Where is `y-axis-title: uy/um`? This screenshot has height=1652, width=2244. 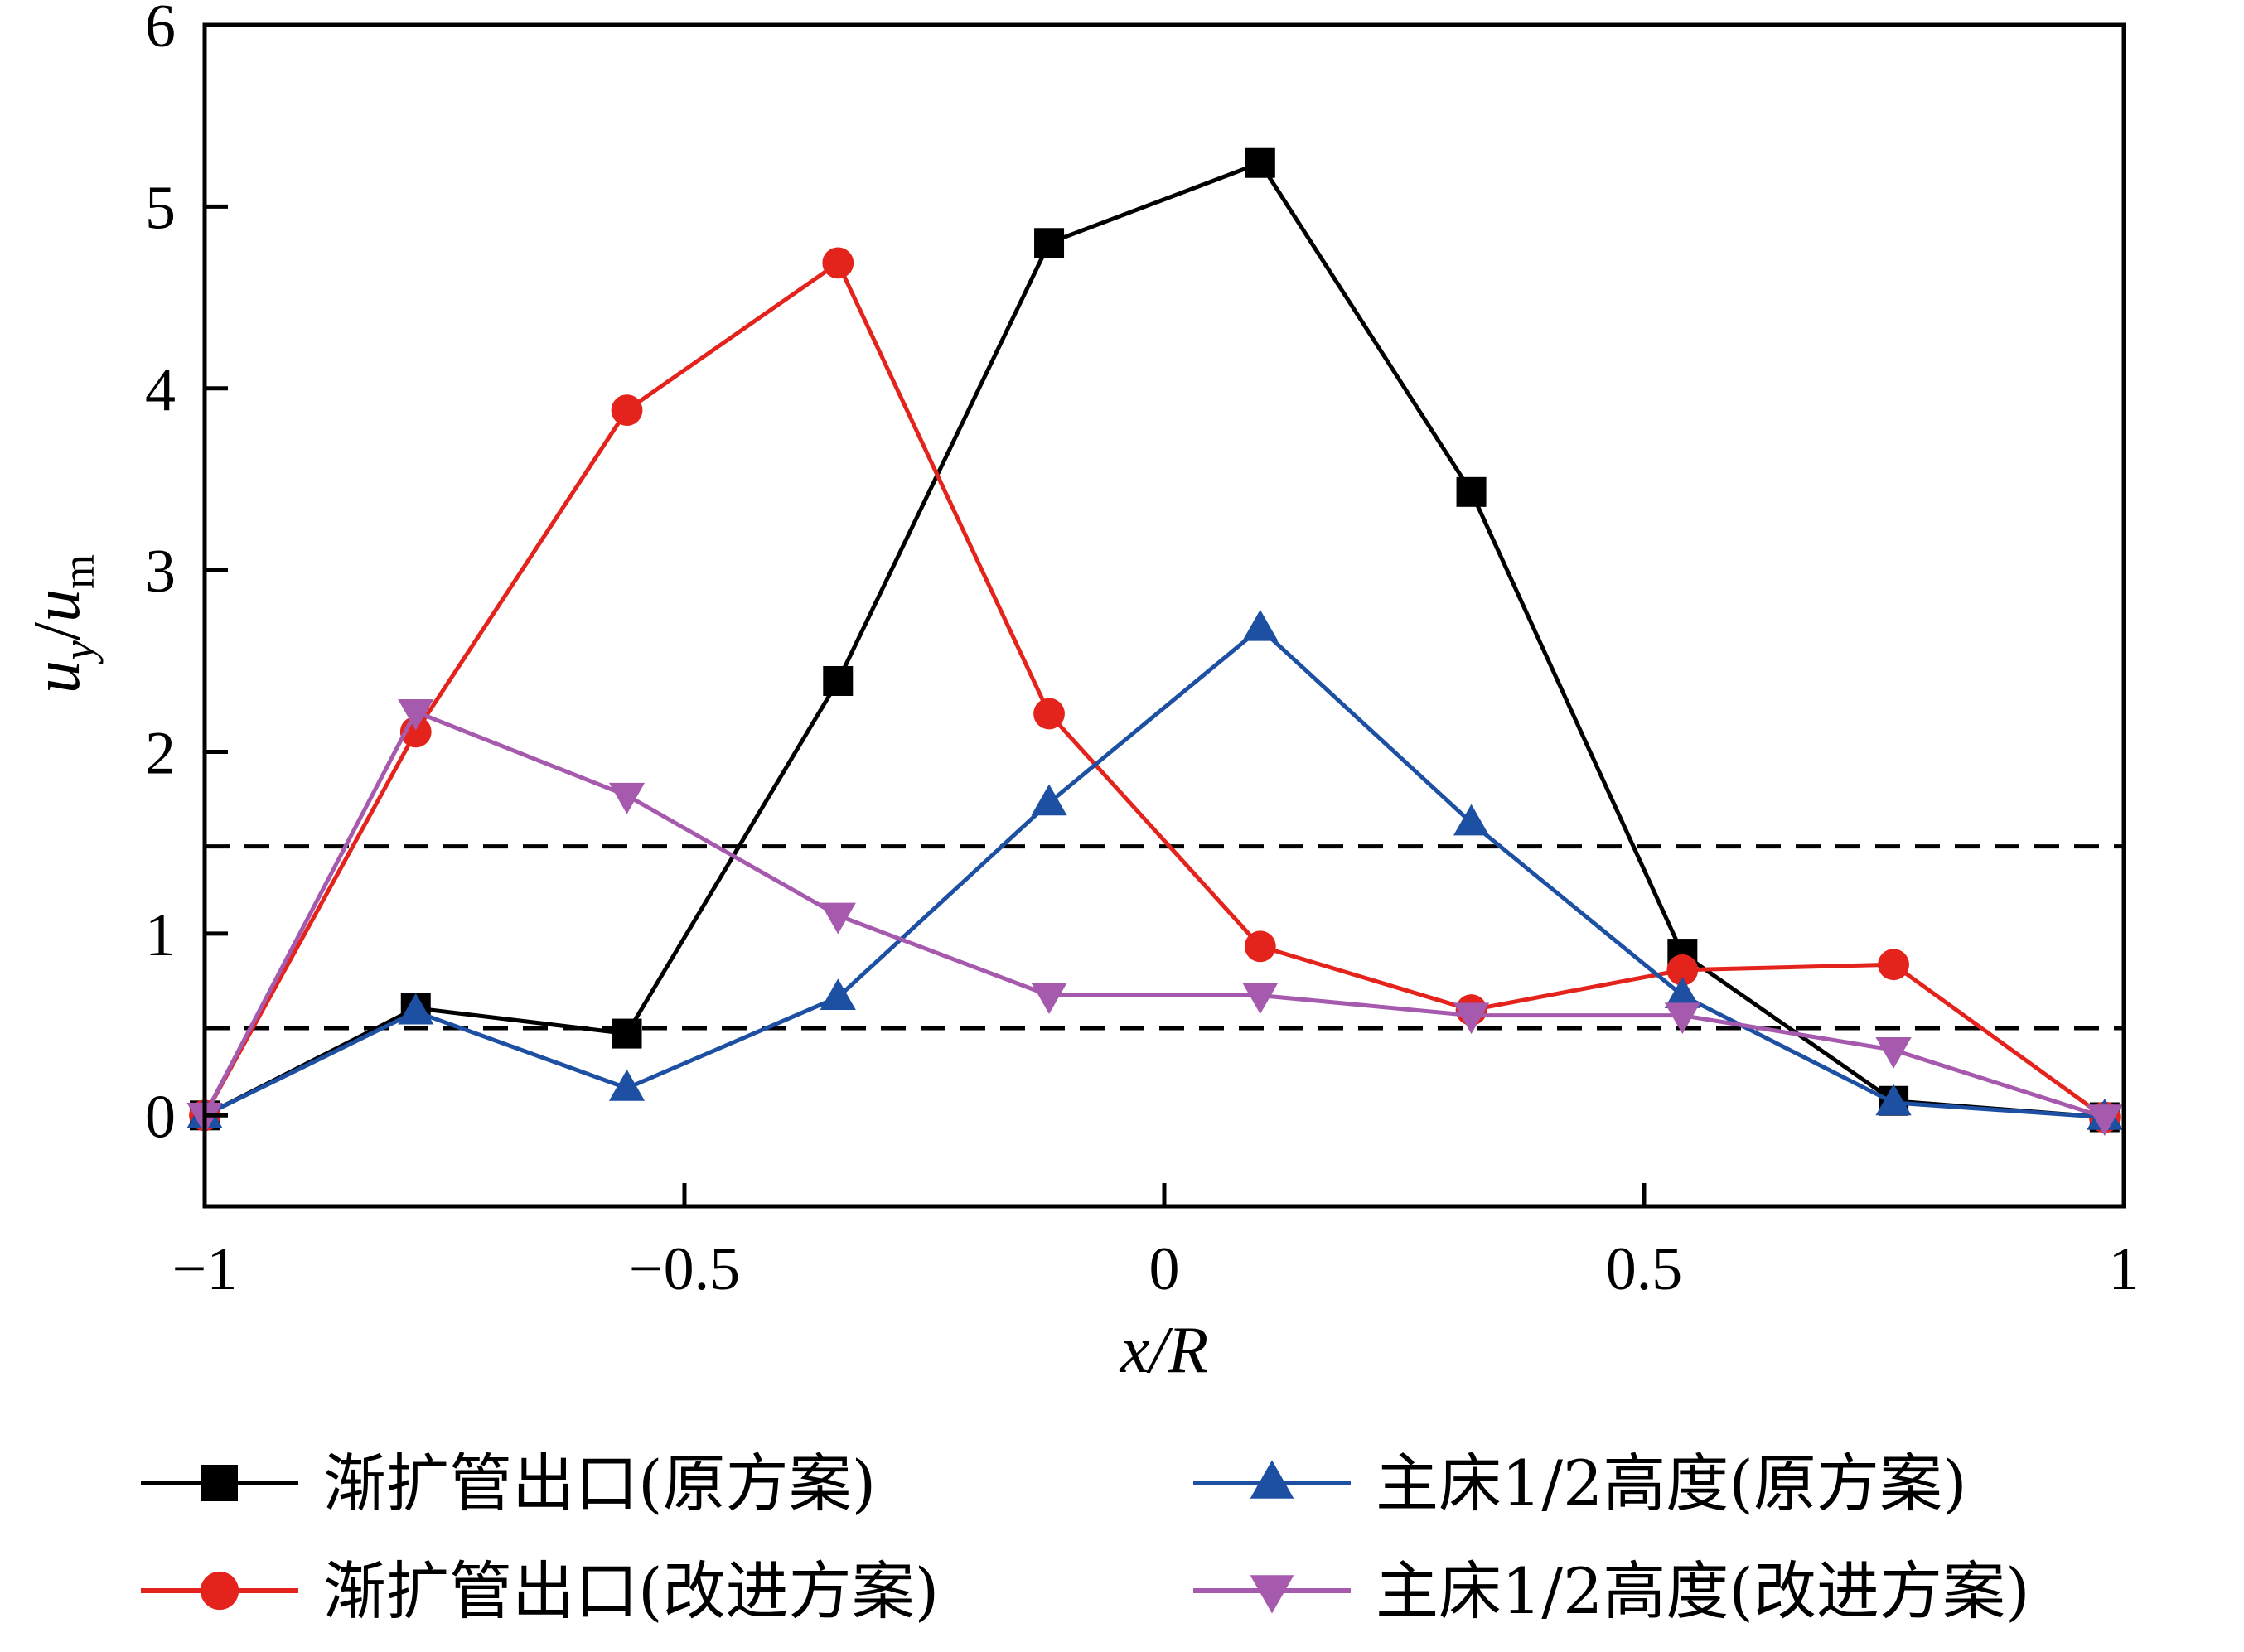
y-axis-title: uy/um is located at coordinates (62, 623).